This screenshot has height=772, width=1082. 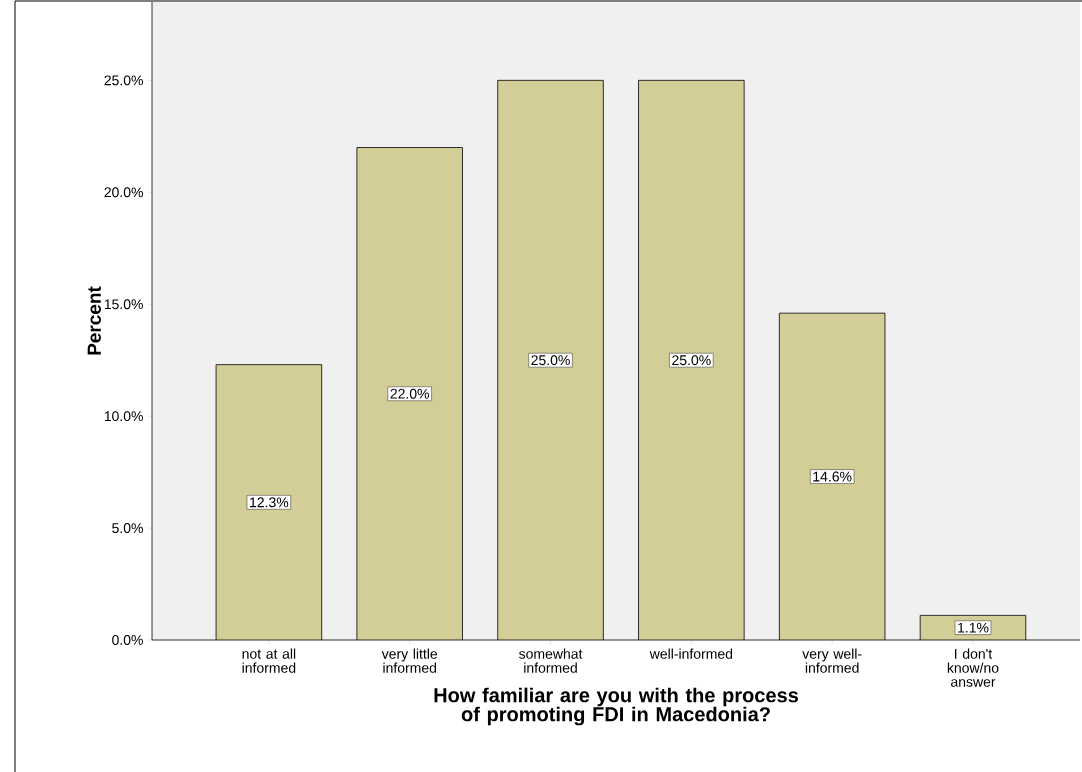 What do you see at coordinates (409, 660) in the screenshot?
I see `x-tick-label: very little informed` at bounding box center [409, 660].